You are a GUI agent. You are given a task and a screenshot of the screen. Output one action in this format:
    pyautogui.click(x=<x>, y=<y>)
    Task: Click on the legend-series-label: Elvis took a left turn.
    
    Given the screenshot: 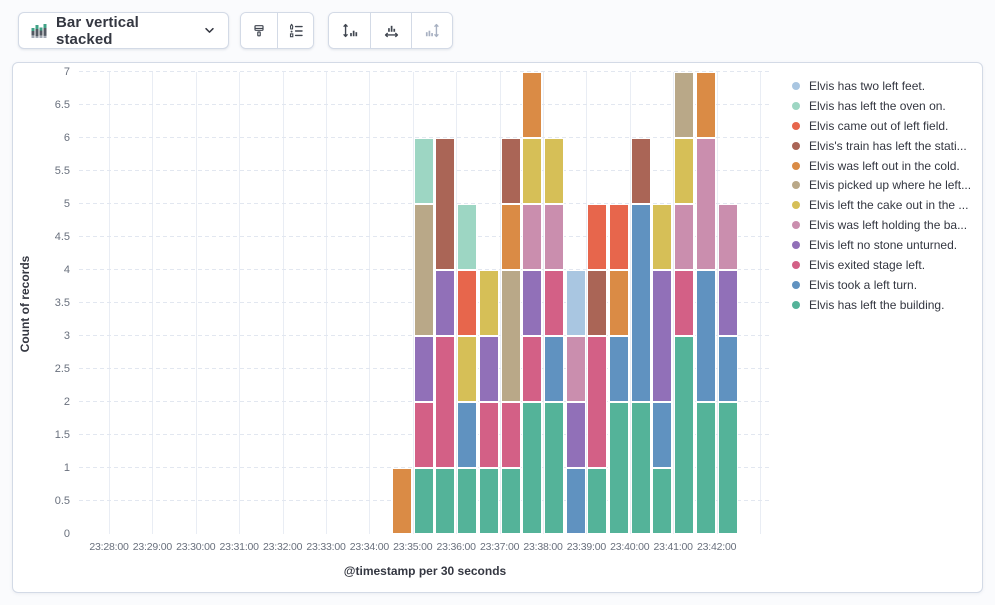 What is the action you would take?
    pyautogui.click(x=863, y=284)
    